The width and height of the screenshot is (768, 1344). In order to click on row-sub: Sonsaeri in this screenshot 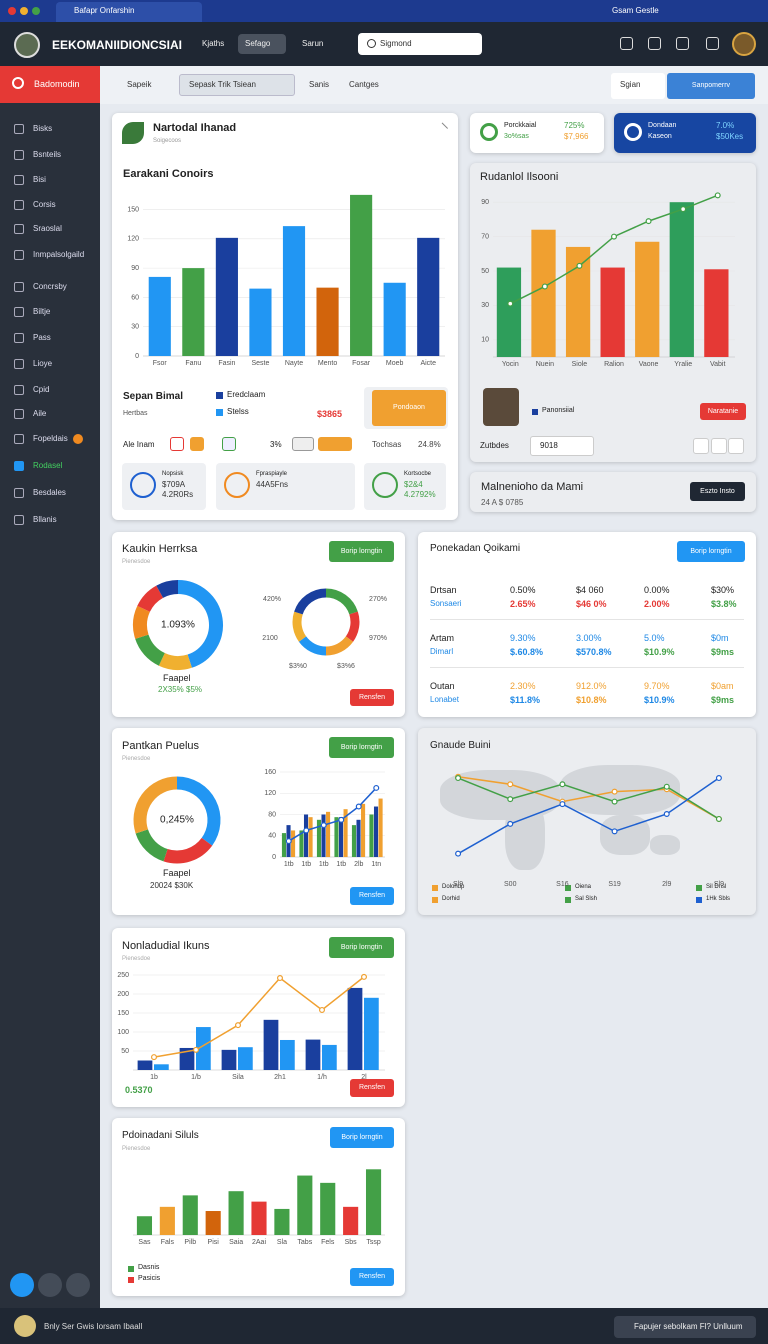, I will do `click(446, 603)`.